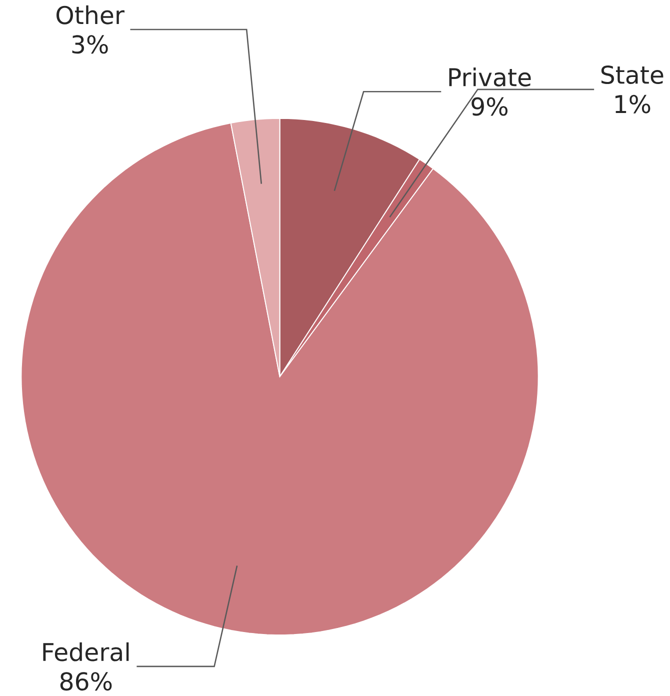 The image size is (670, 696). Describe the element at coordinates (90, 14) in the screenshot. I see `slice-label: Other` at that location.